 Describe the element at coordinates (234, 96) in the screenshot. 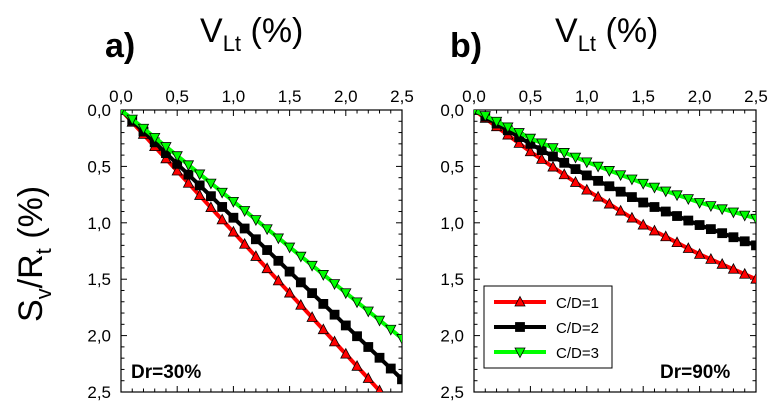

I see `x-tick-label: 1,0` at that location.